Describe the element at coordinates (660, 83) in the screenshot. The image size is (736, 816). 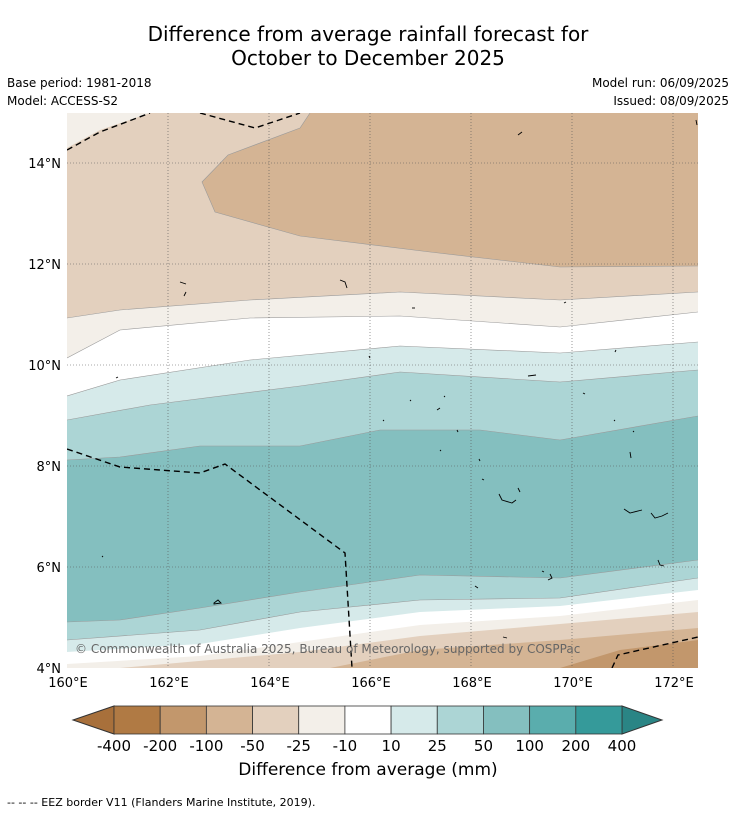
I see `model-run: Model run: 06/09/2025` at that location.